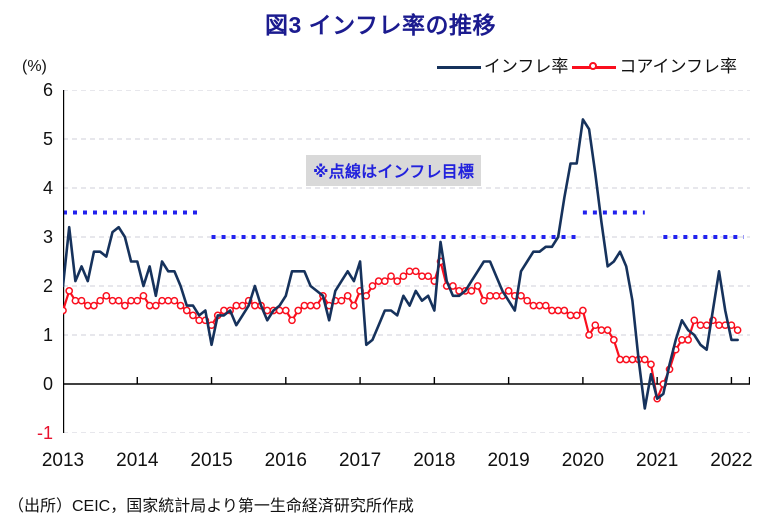  Describe the element at coordinates (47, 139) in the screenshot. I see `y-axis-tick-label: 5` at that location.